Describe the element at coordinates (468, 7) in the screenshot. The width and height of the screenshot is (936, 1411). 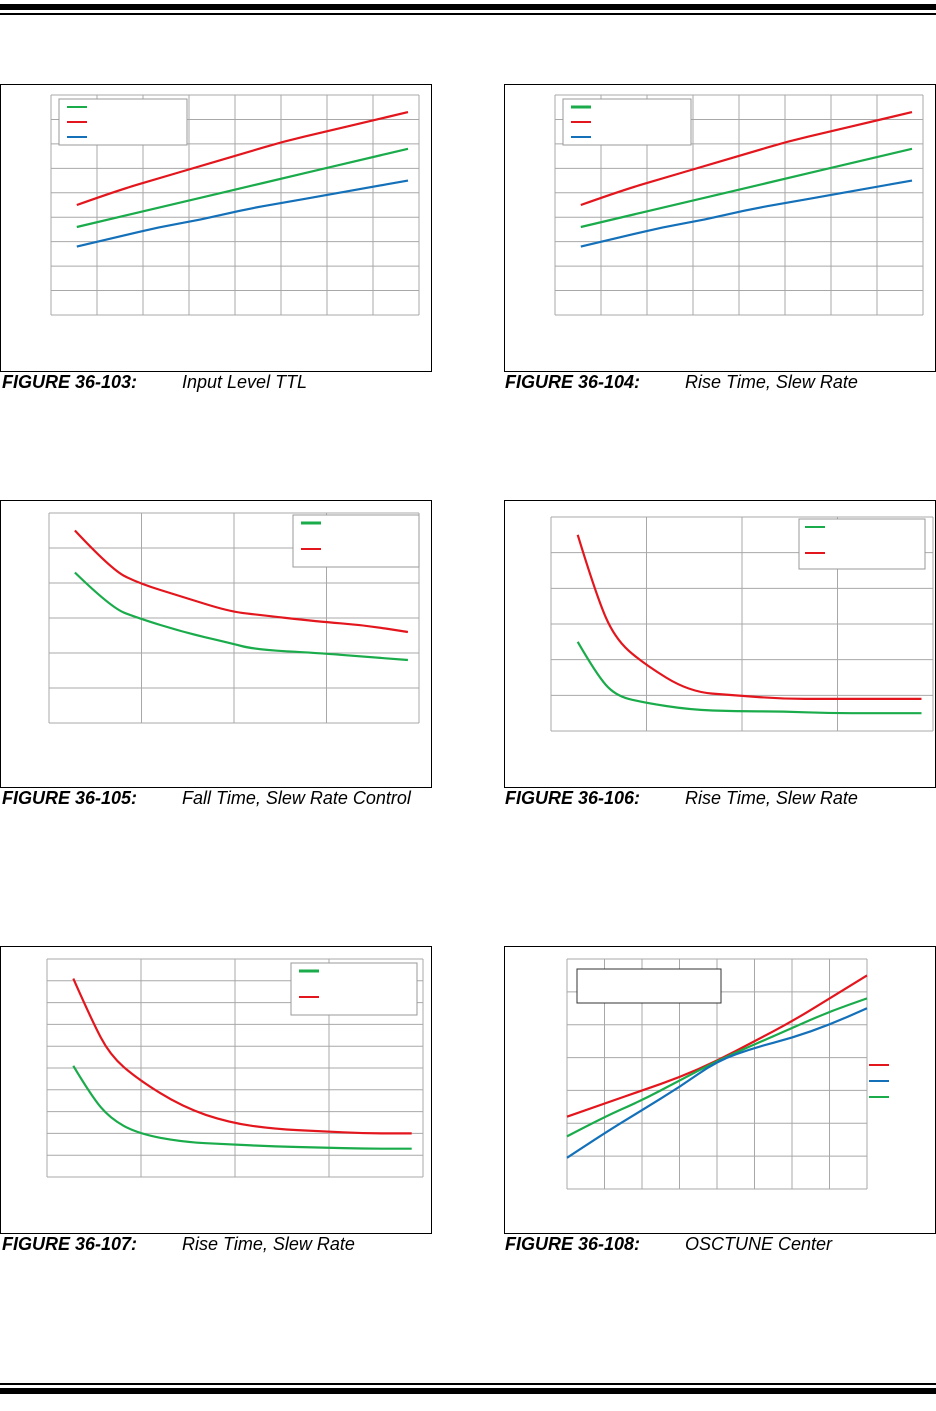
I see `top-rule-thick` at that location.